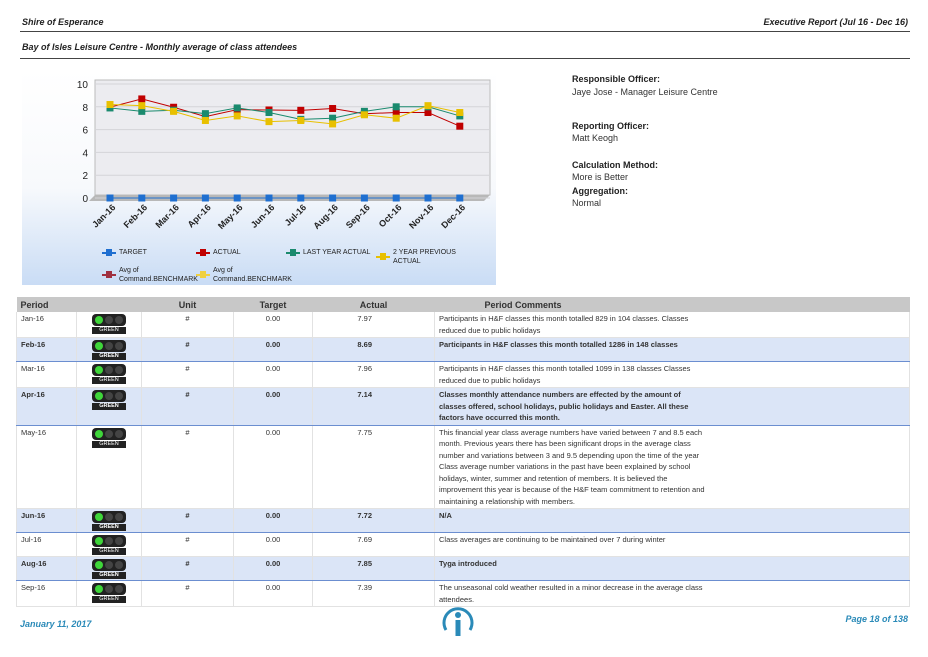 The image size is (928, 657). I want to click on y-tick-label: 0, so click(85, 199).